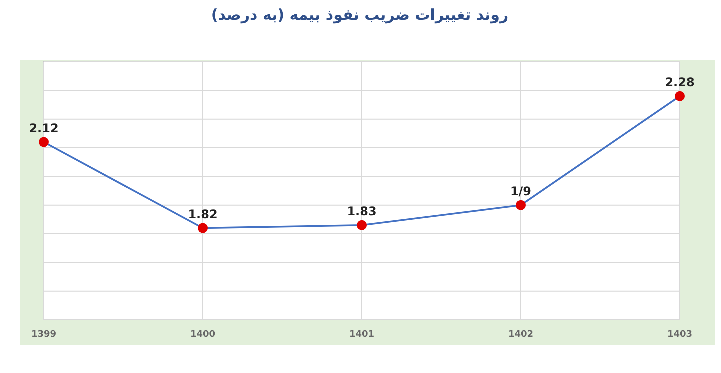 This screenshot has width=721, height=373. I want to click on x-tick-label: 1400, so click(203, 335).